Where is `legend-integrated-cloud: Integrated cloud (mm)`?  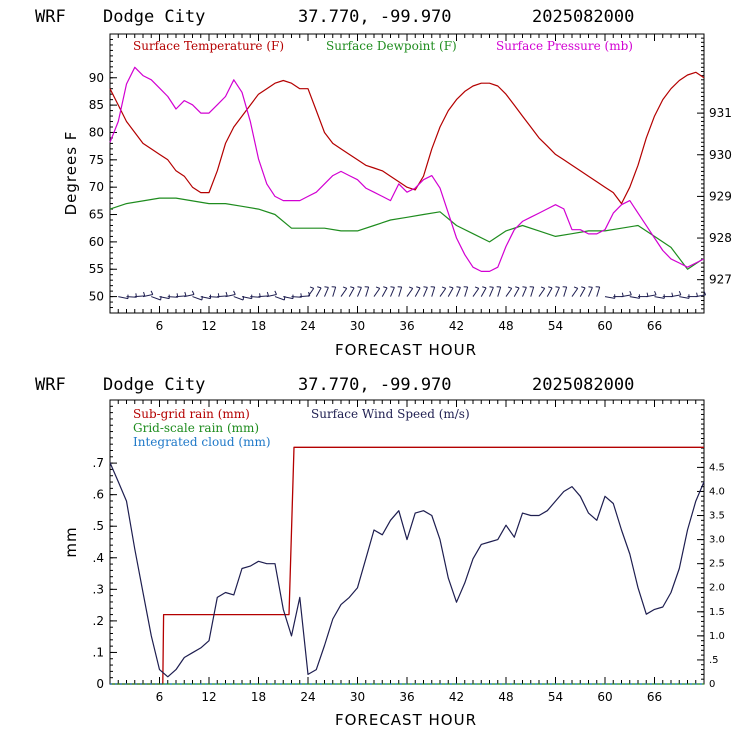 legend-integrated-cloud: Integrated cloud (mm) is located at coordinates (202, 442).